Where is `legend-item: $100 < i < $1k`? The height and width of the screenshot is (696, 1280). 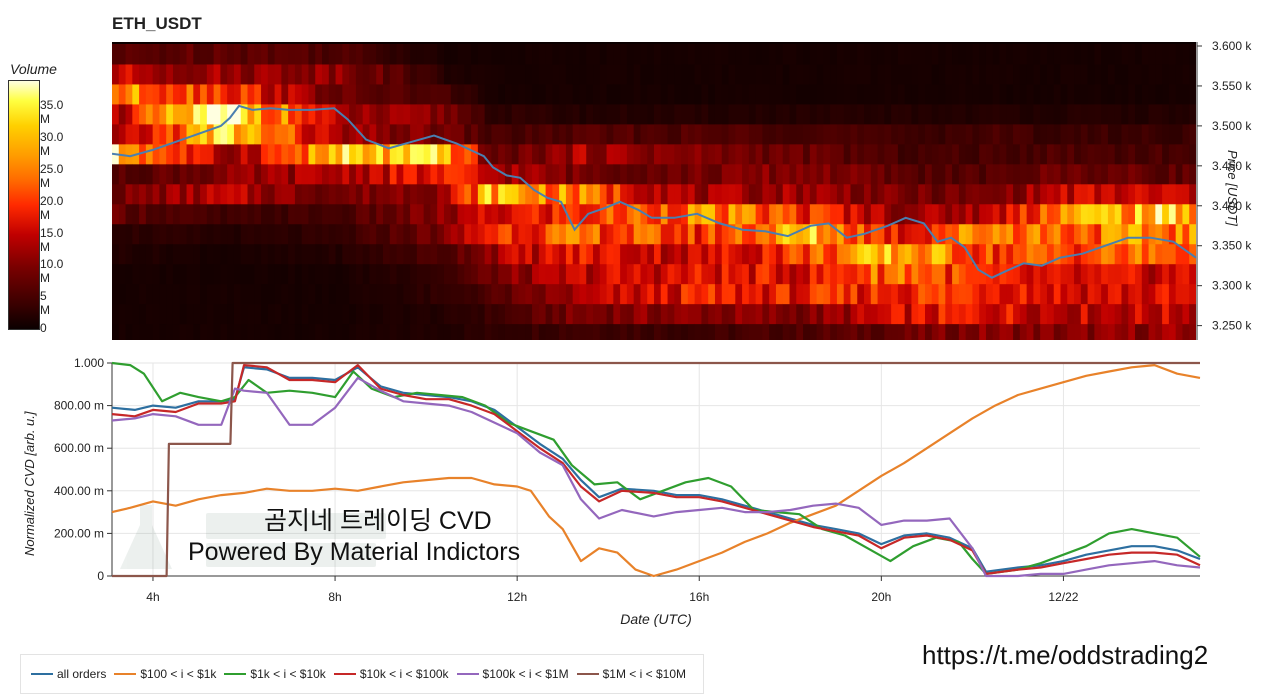
legend-item: $100 < i < $1k is located at coordinates (165, 674).